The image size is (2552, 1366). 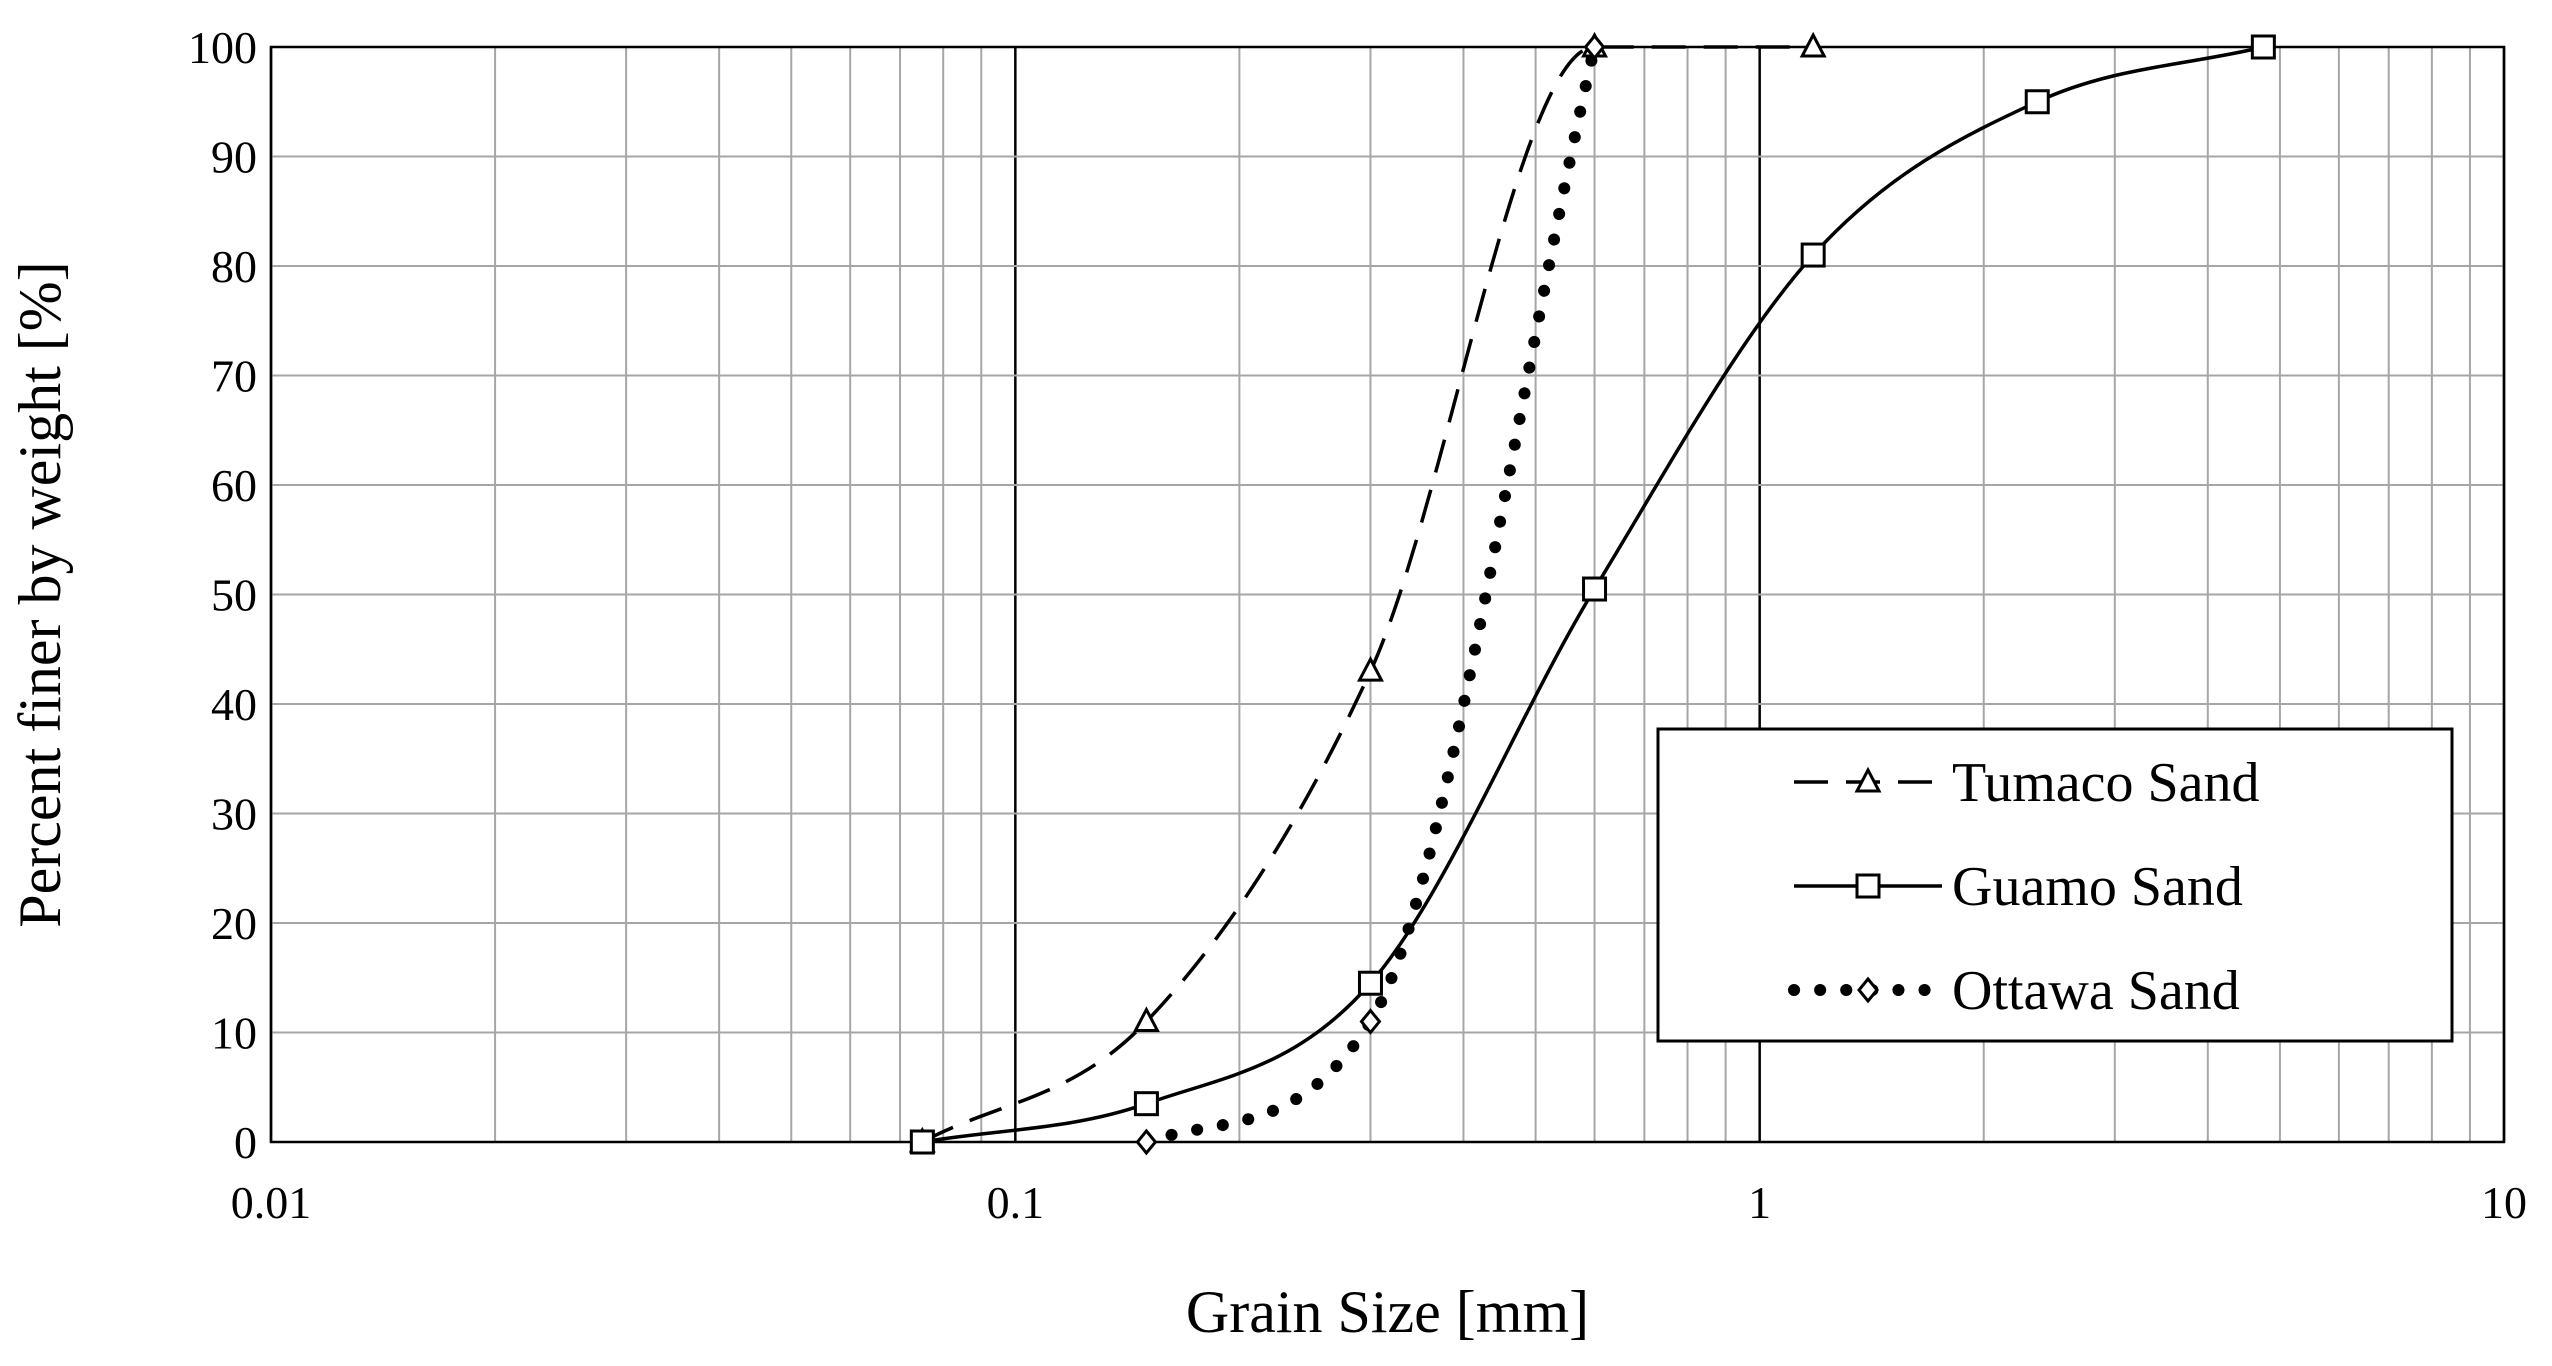 What do you see at coordinates (234, 1033) in the screenshot?
I see `y-tick-label: 10` at bounding box center [234, 1033].